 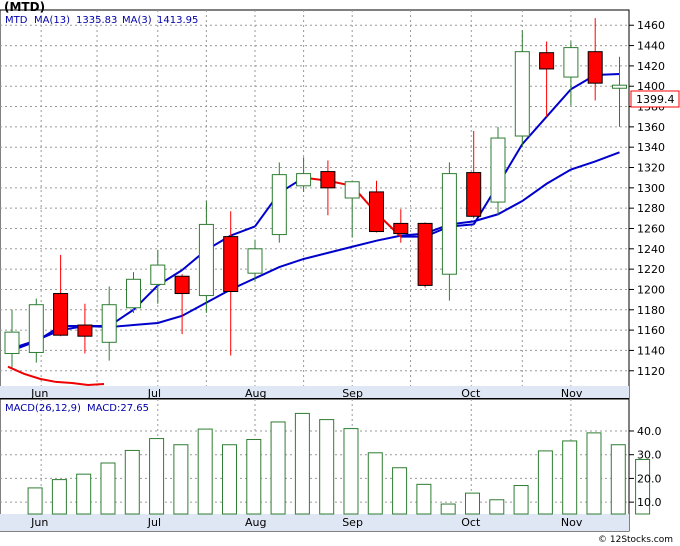 I want to click on price-y-tick-label: 1160, so click(x=651, y=330).